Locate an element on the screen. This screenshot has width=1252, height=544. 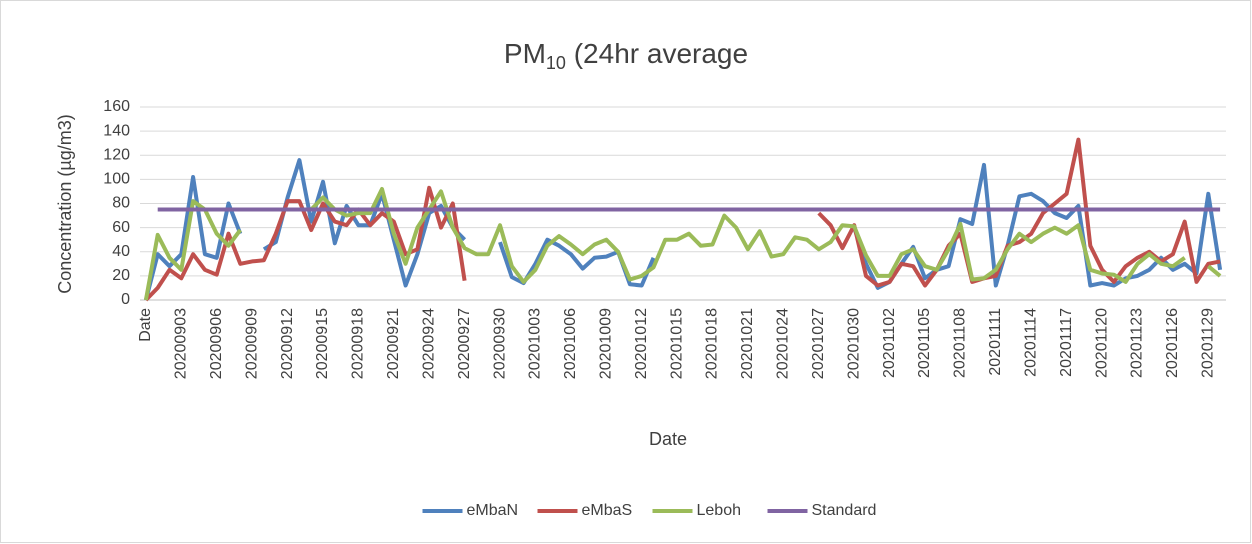
x-tick-label: 20201114 is located at coordinates (1030, 342).